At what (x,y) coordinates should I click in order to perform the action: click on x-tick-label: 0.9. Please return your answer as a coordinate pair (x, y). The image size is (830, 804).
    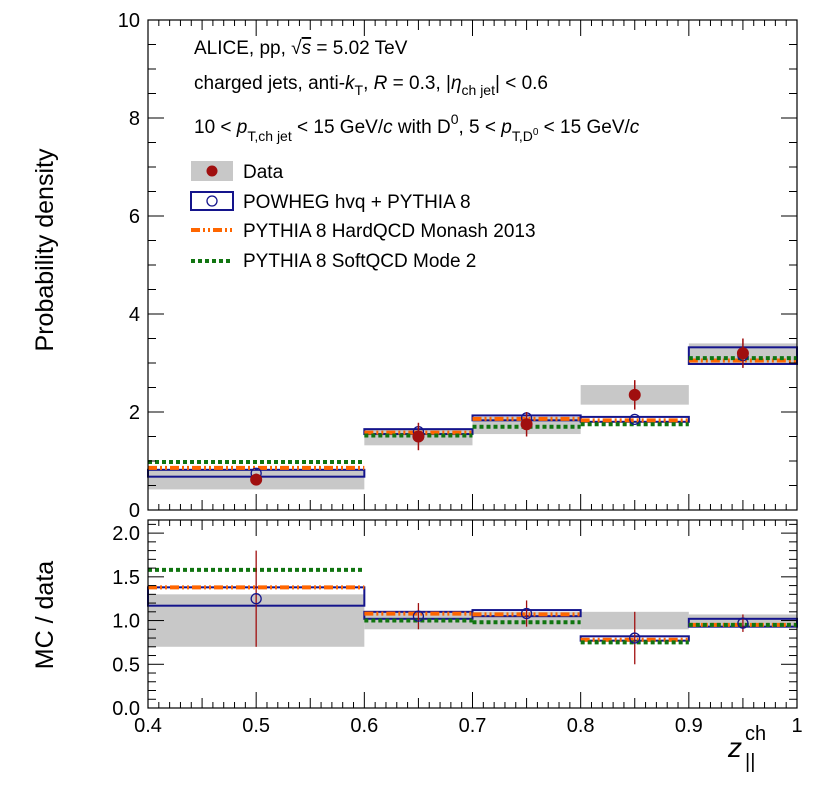
    Looking at the image, I should click on (689, 726).